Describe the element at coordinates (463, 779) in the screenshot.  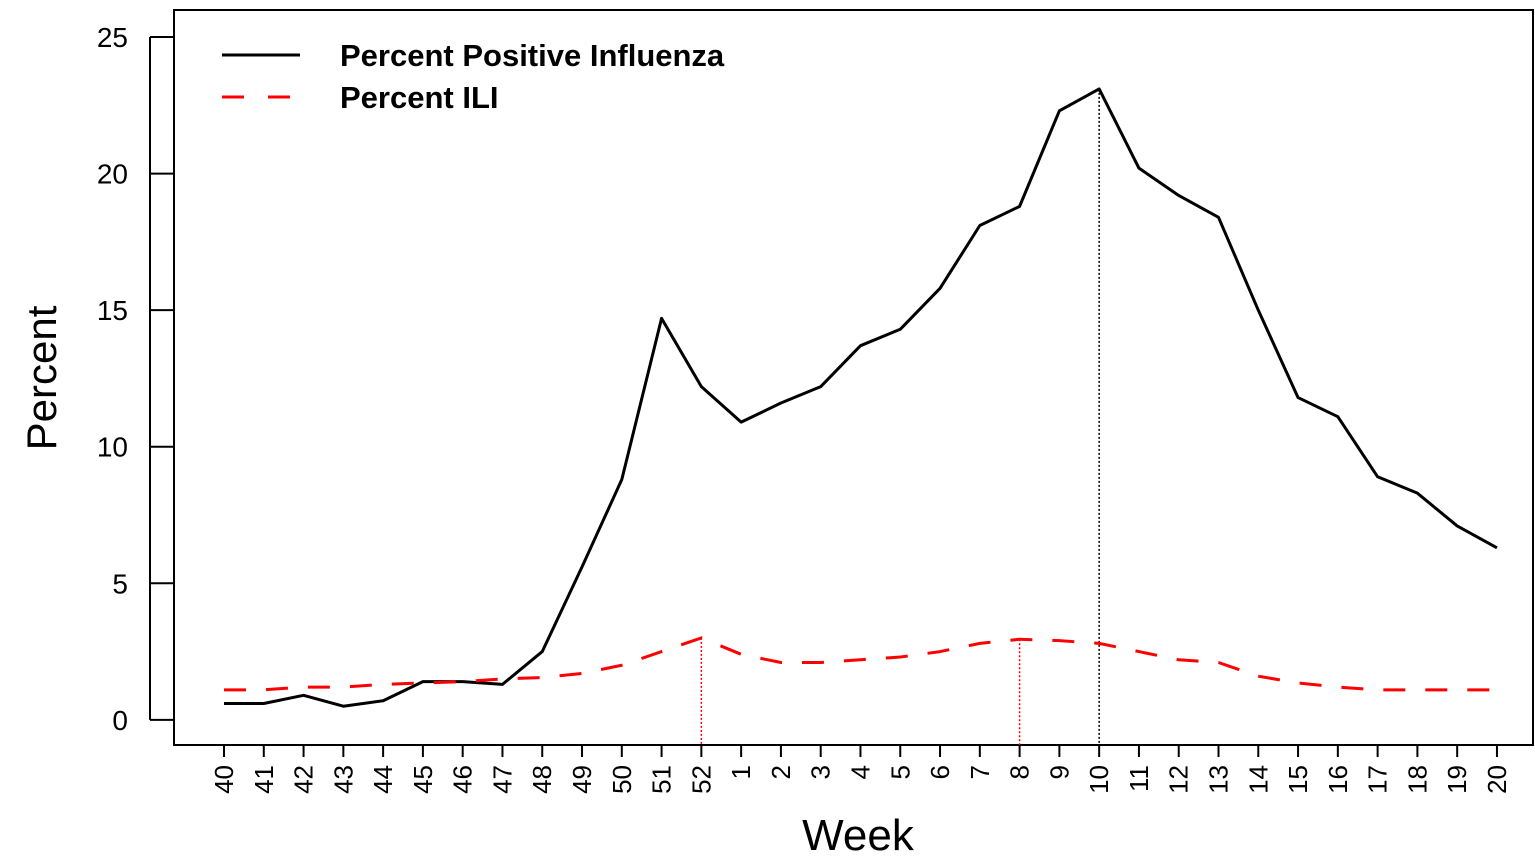
I see `x-tick-label: 46` at that location.